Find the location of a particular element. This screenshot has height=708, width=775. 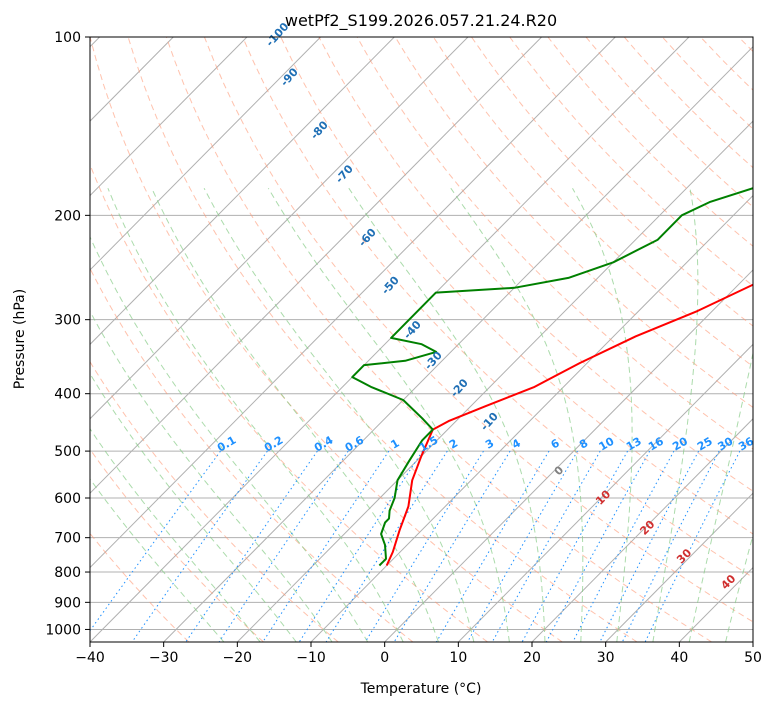

dry-adiabat-label: -60 is located at coordinates (367, 238).